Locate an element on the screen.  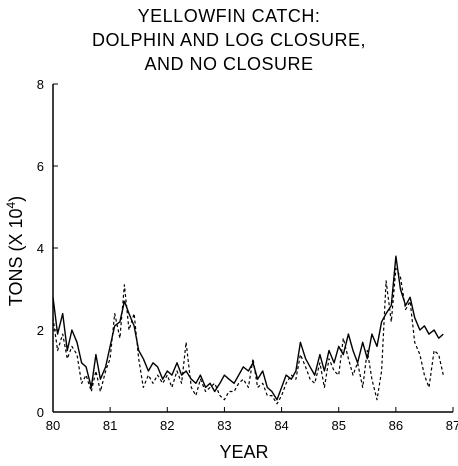
chart-title-line-2: DOLPHIN AND LOG CLOSURE, is located at coordinates (229, 40).